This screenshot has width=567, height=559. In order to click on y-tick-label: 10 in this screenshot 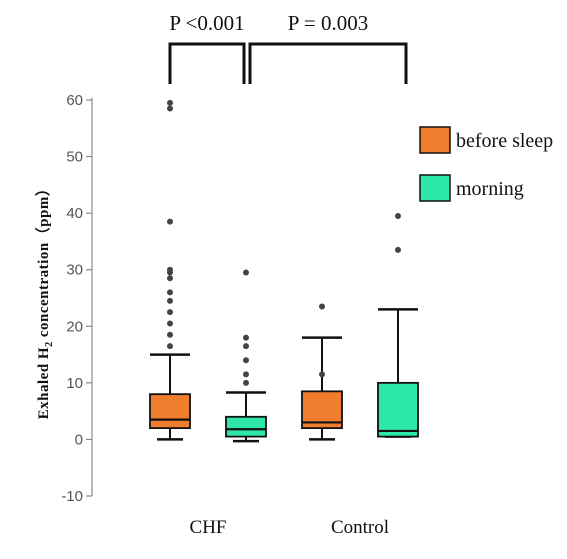, I will do `click(74, 383)`.